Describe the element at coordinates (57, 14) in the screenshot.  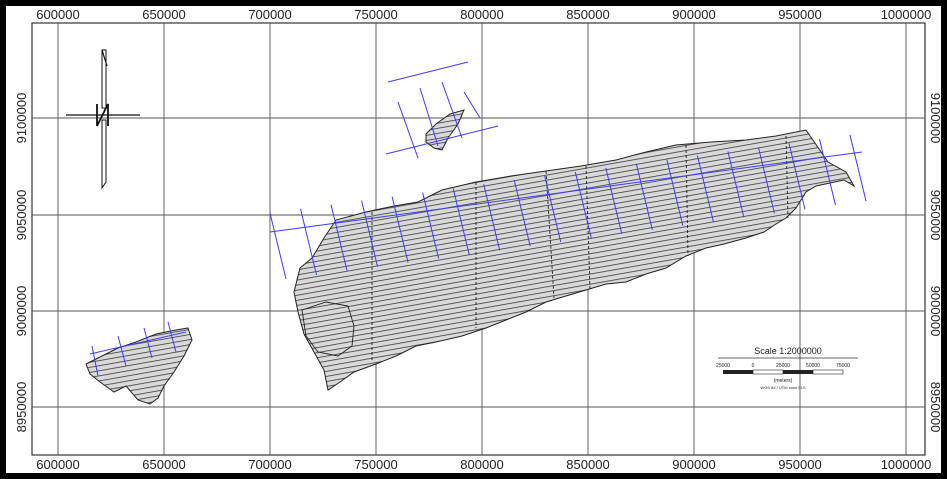
I see `x-tick-label-top: 600000` at that location.